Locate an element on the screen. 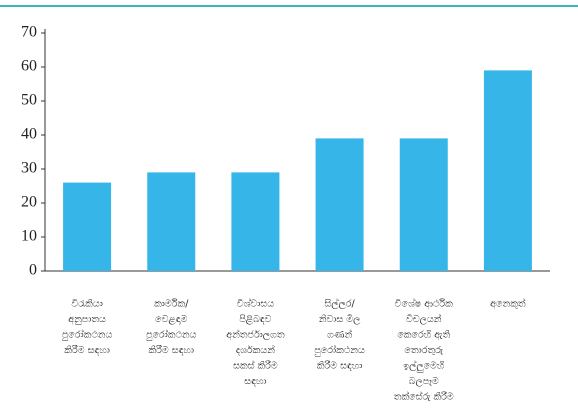  x-tick-label: කෙරෙහි ඇති is located at coordinates (423, 335).